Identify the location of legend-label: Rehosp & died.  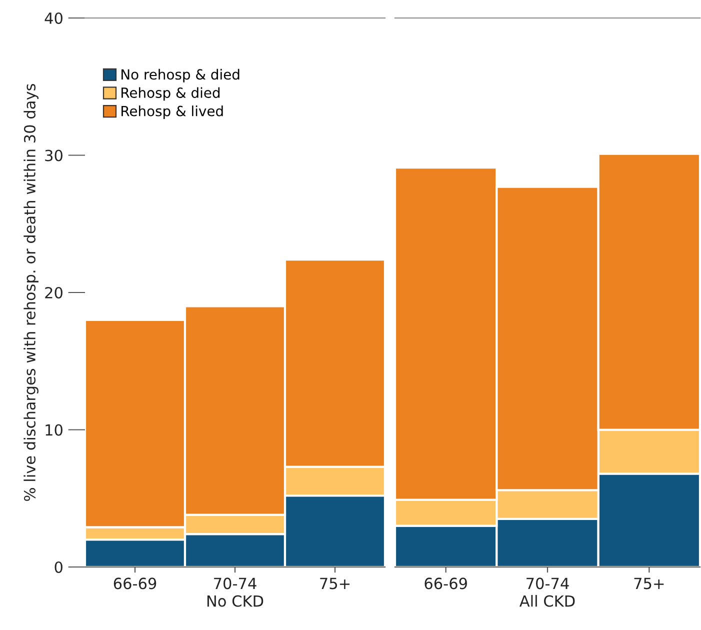
(171, 94).